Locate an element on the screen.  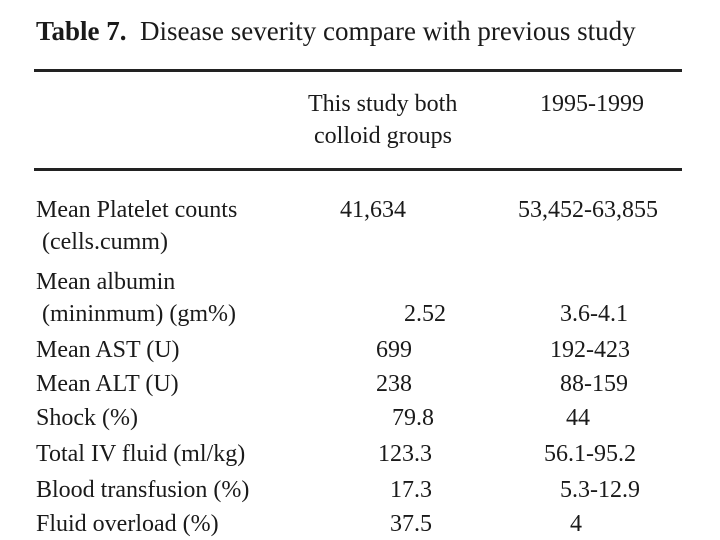
row-label-shock: Shock (%) is located at coordinates (87, 418).